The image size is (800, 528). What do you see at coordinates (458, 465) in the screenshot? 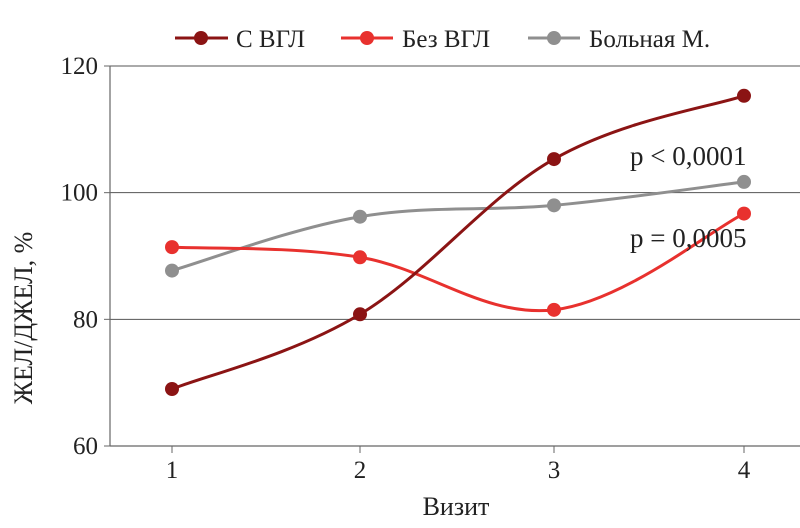
I see `x-tick-labels: 1 2 3 4` at bounding box center [458, 465].